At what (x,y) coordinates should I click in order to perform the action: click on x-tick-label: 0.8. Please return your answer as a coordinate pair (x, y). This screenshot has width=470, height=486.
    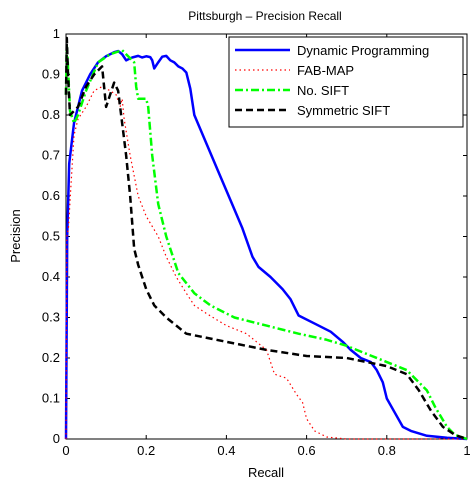
    Looking at the image, I should click on (387, 450).